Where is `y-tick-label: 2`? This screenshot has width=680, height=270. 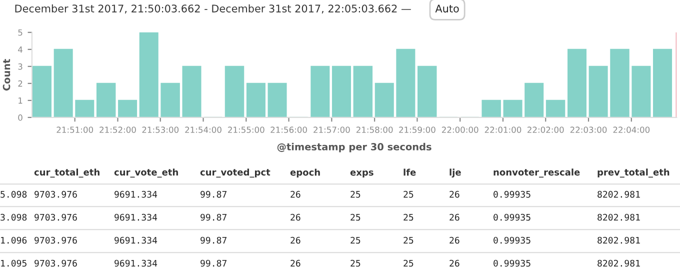
y-tick-label: 2 is located at coordinates (20, 83).